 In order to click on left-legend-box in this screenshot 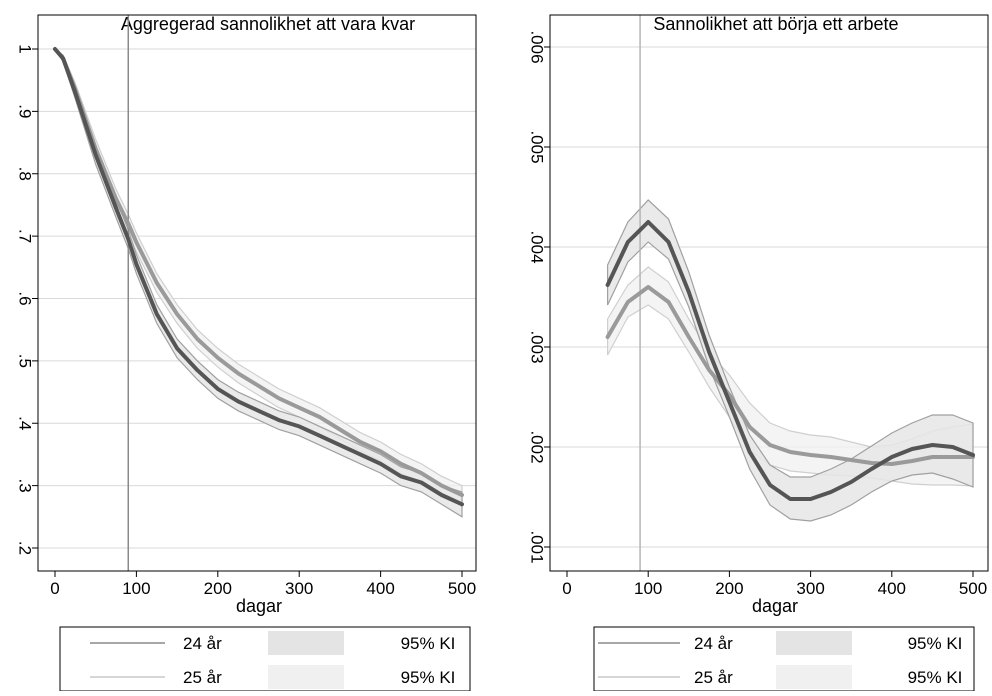, I will do `click(265, 659)`.